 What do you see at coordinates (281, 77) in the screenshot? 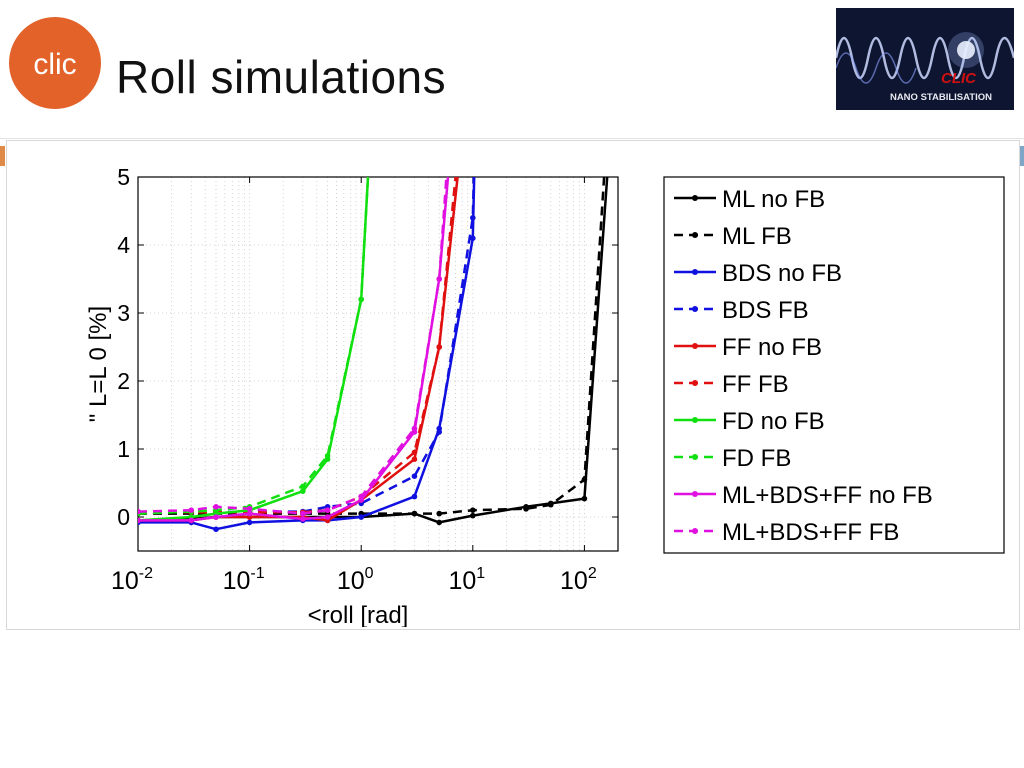
I see `slide-title: Roll simulations` at bounding box center [281, 77].